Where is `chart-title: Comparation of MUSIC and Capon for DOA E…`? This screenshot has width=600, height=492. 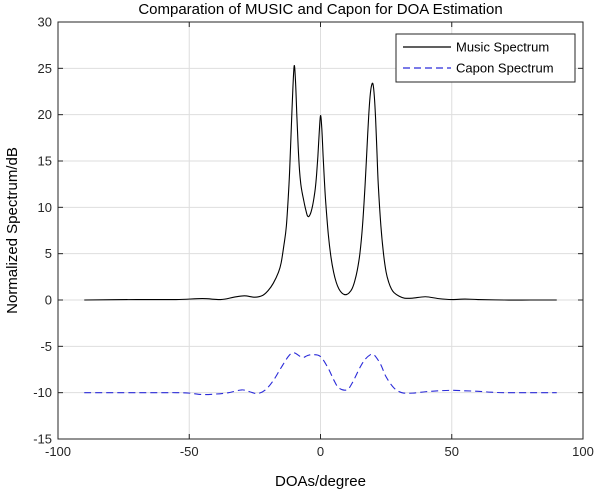
chart-title: Comparation of MUSIC and Capon for DOA E… is located at coordinates (320, 9).